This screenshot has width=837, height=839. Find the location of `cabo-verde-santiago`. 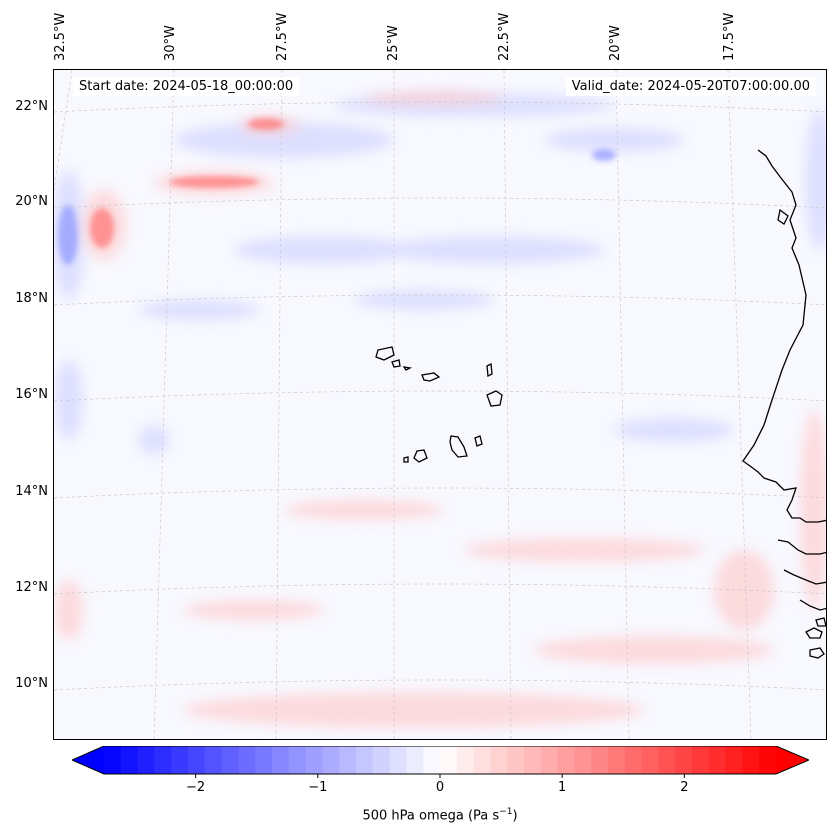

cabo-verde-santiago is located at coordinates (458, 446).